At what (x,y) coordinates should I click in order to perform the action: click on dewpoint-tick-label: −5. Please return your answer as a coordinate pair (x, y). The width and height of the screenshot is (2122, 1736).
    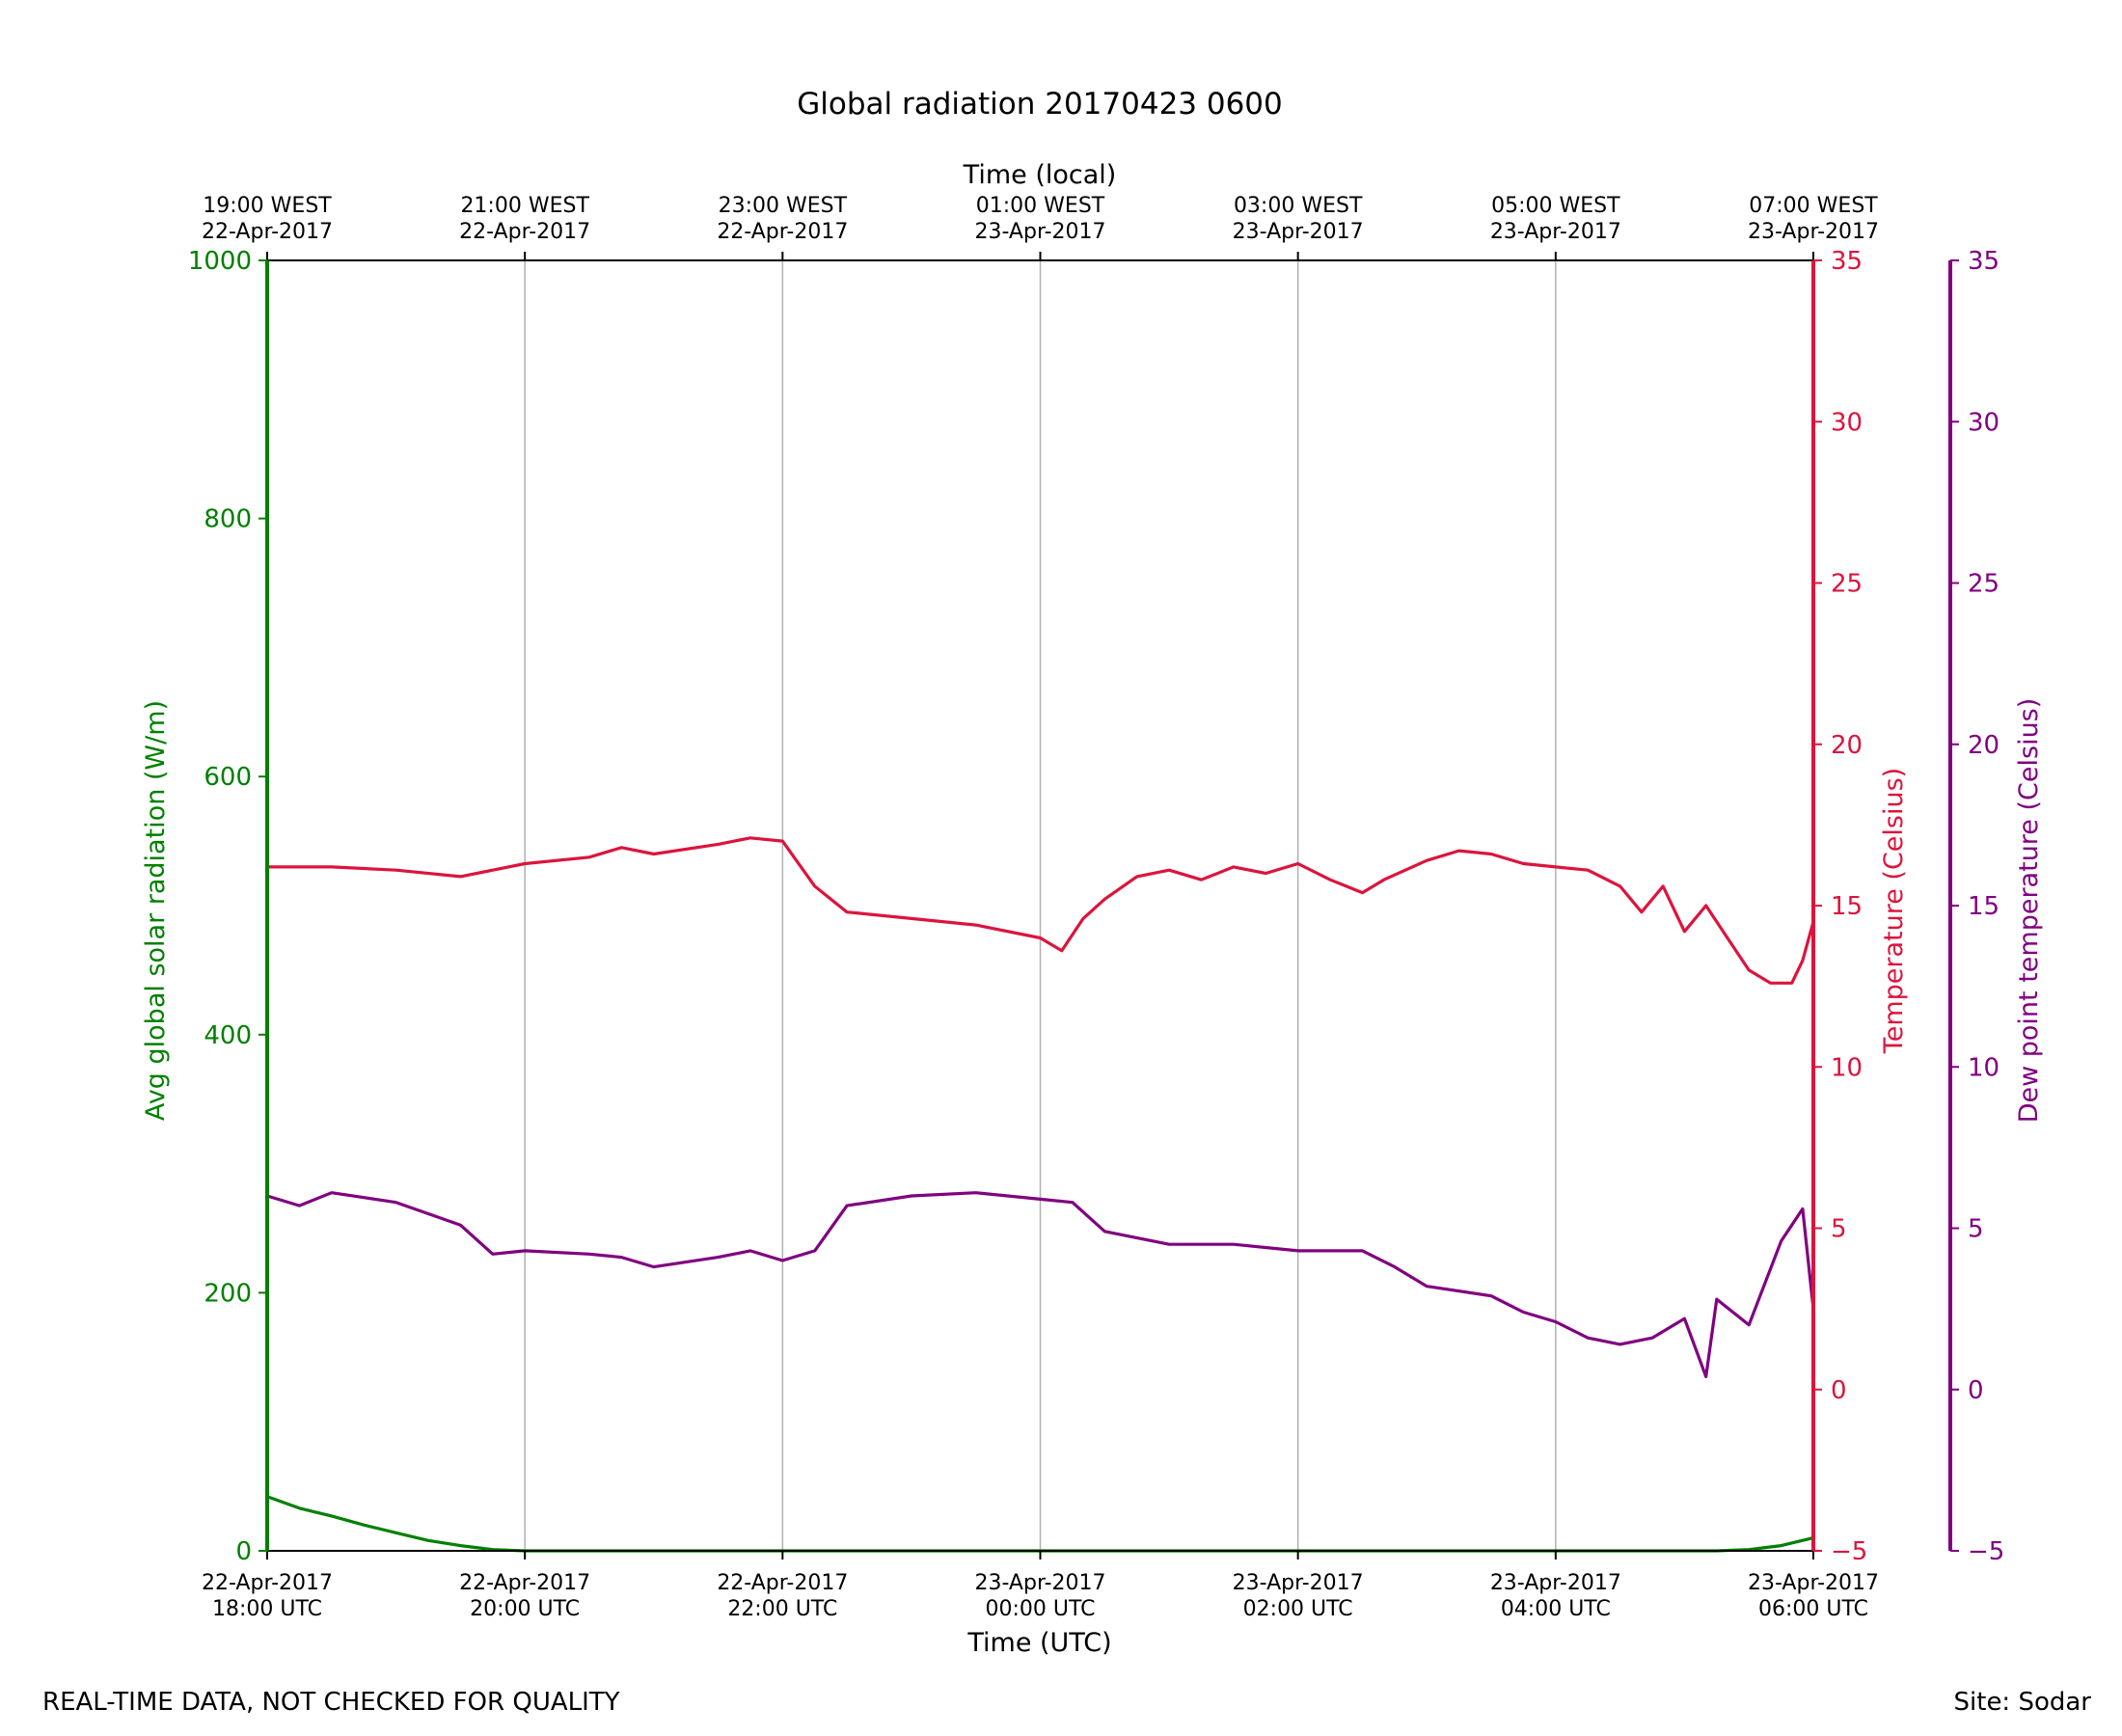
    Looking at the image, I should click on (1986, 1551).